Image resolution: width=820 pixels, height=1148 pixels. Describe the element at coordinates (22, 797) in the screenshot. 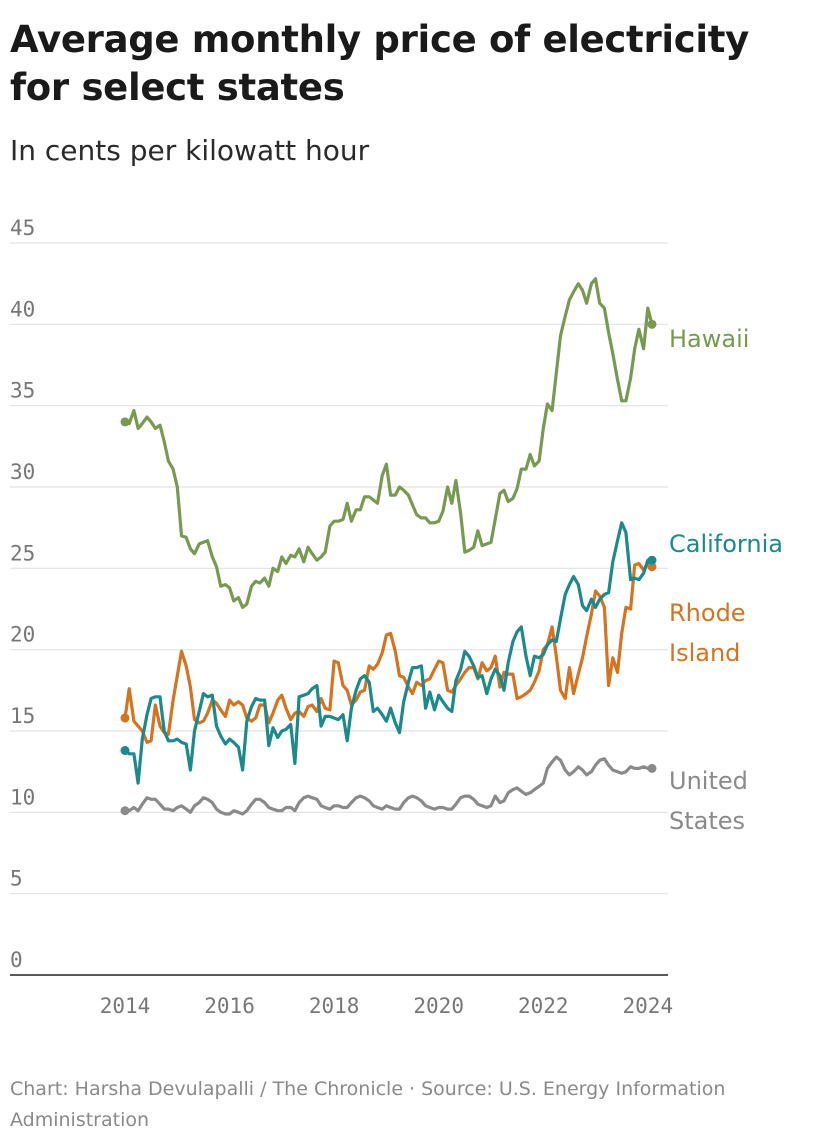

I see `y-tick-label: 10` at that location.